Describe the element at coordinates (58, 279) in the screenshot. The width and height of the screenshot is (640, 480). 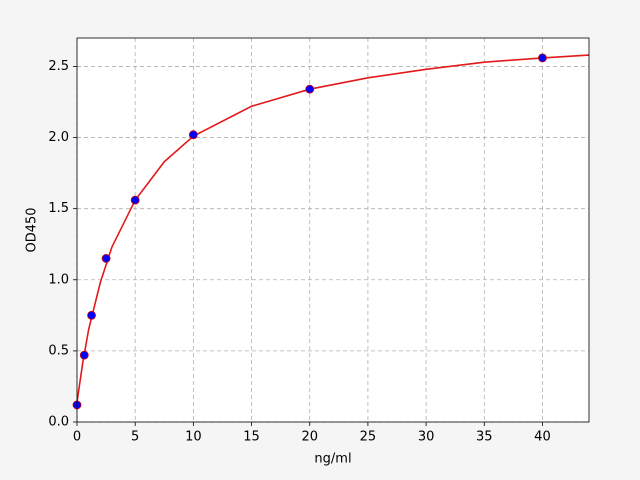
I see `y-tick-label: 1.0` at that location.